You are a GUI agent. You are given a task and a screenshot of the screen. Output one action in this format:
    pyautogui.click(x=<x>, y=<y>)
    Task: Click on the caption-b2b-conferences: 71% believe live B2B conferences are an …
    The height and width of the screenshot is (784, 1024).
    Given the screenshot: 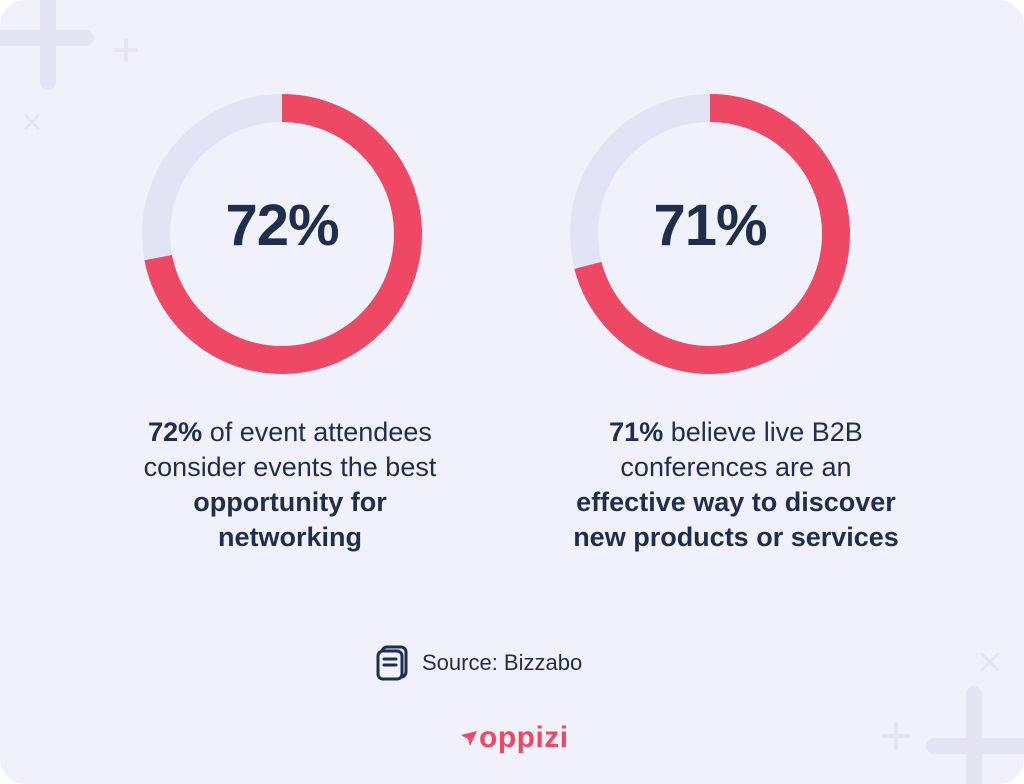 What is the action you would take?
    pyautogui.click(x=736, y=485)
    